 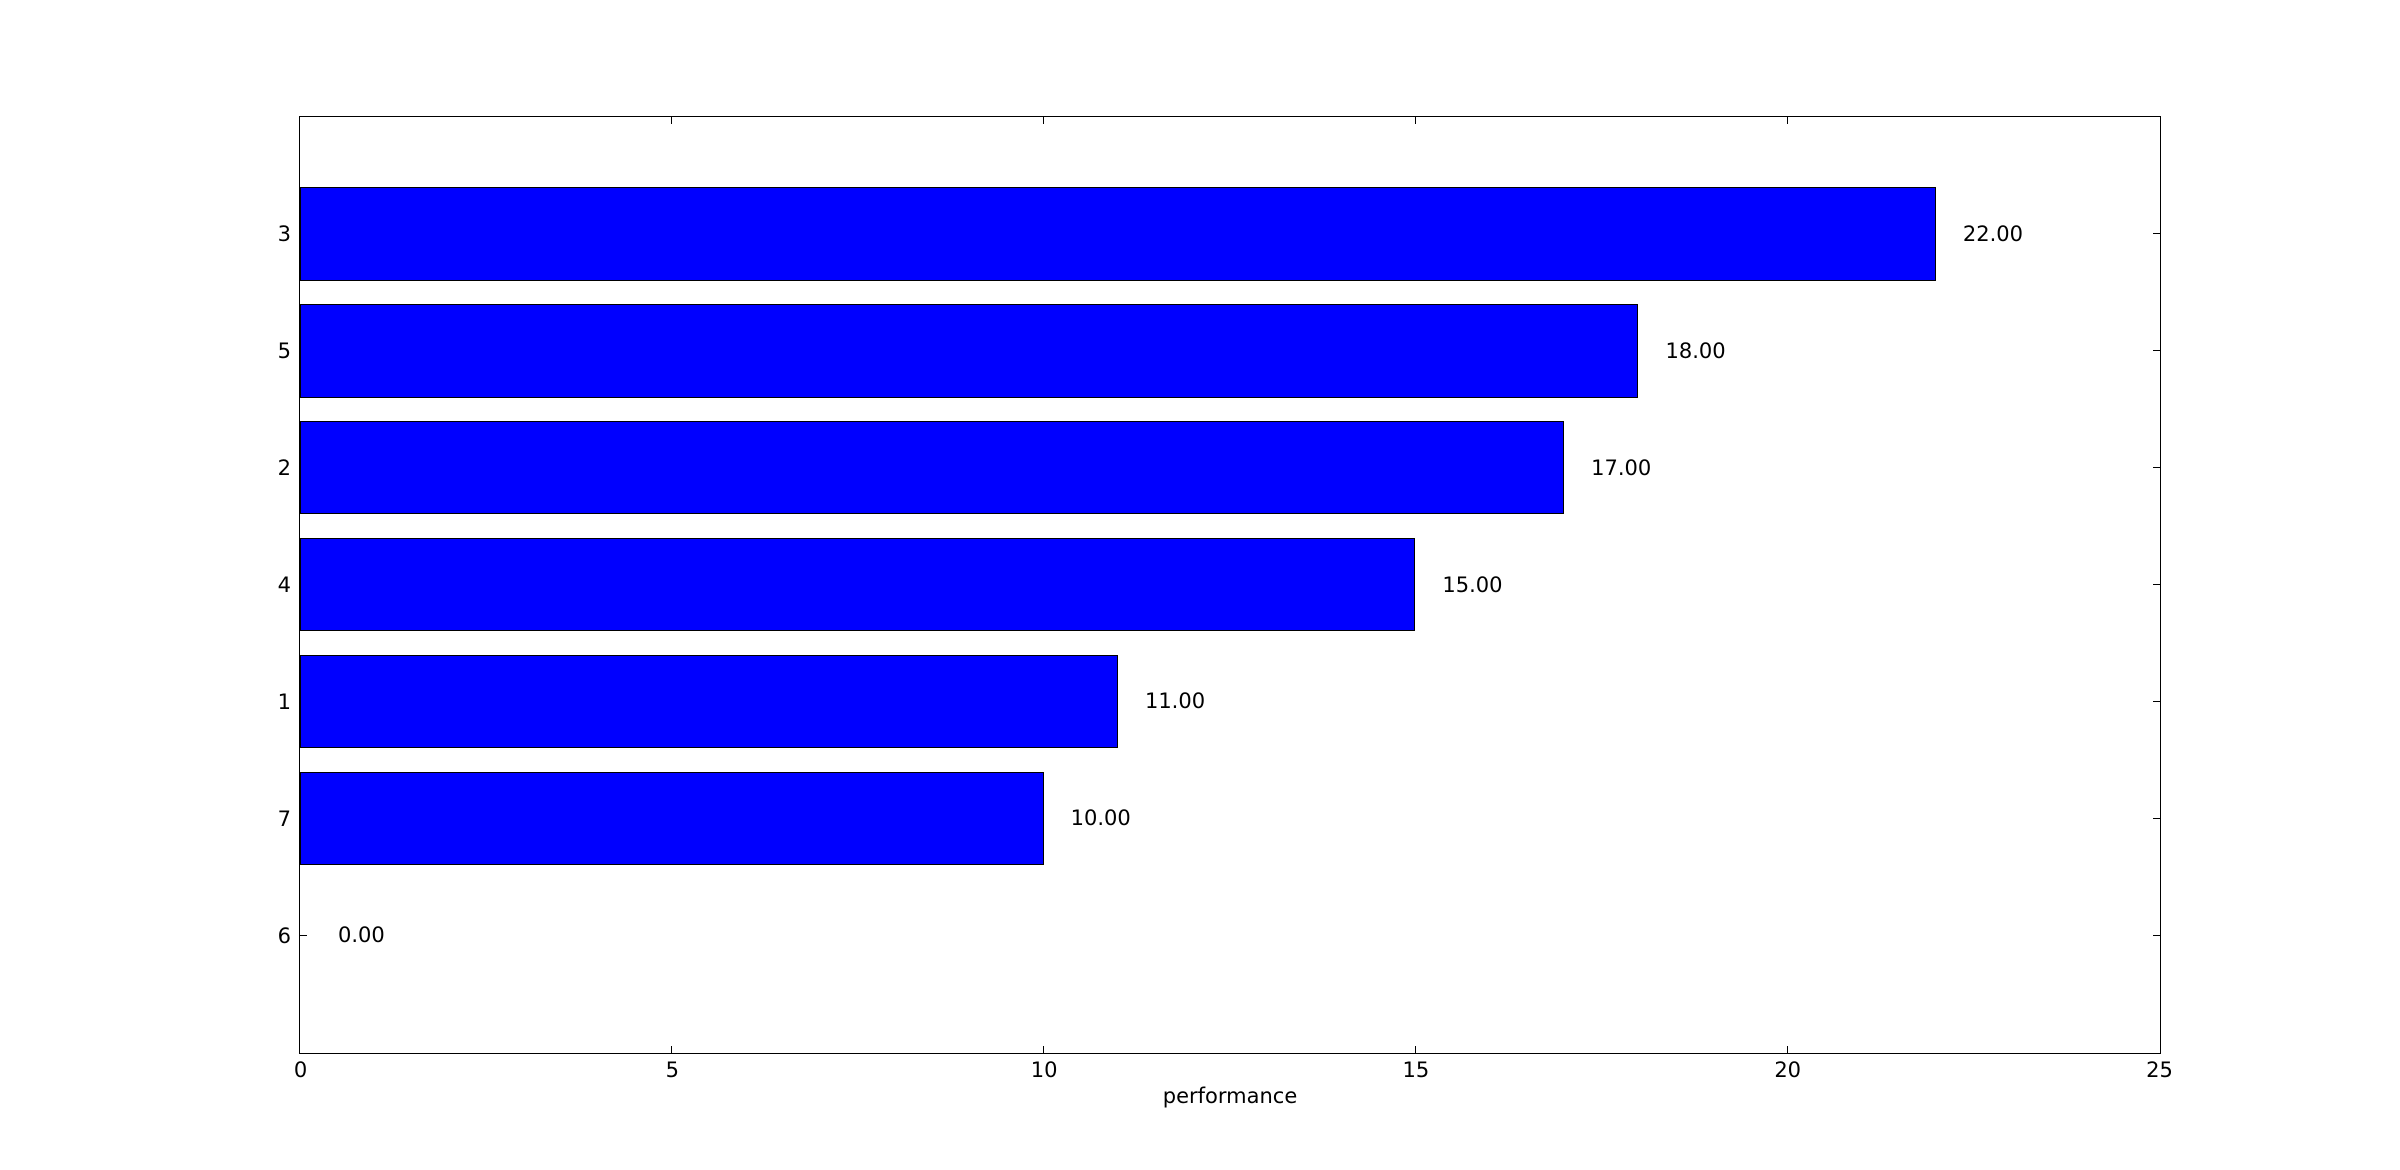 I want to click on x-tick-label: 25, so click(x=2159, y=1070).